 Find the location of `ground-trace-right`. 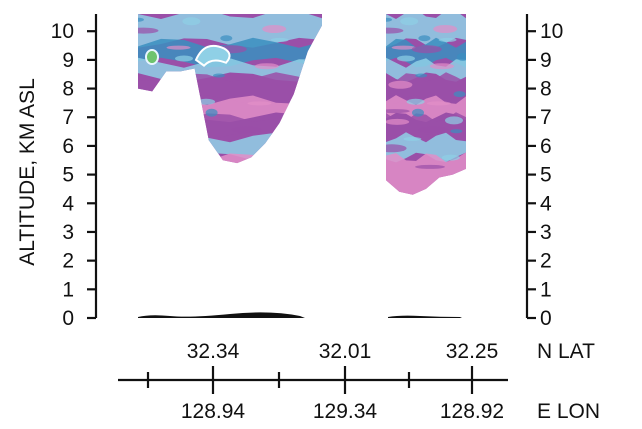

ground-trace-right is located at coordinates (425, 316).